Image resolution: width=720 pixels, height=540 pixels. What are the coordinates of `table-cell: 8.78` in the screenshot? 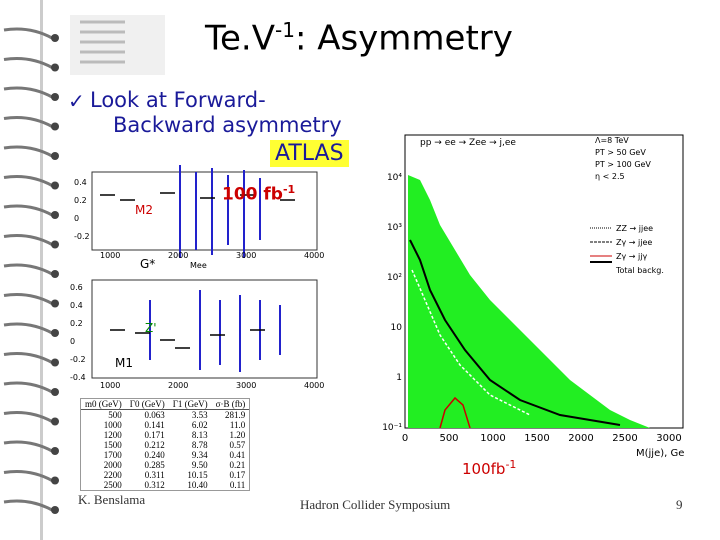 It's located at (199, 445).